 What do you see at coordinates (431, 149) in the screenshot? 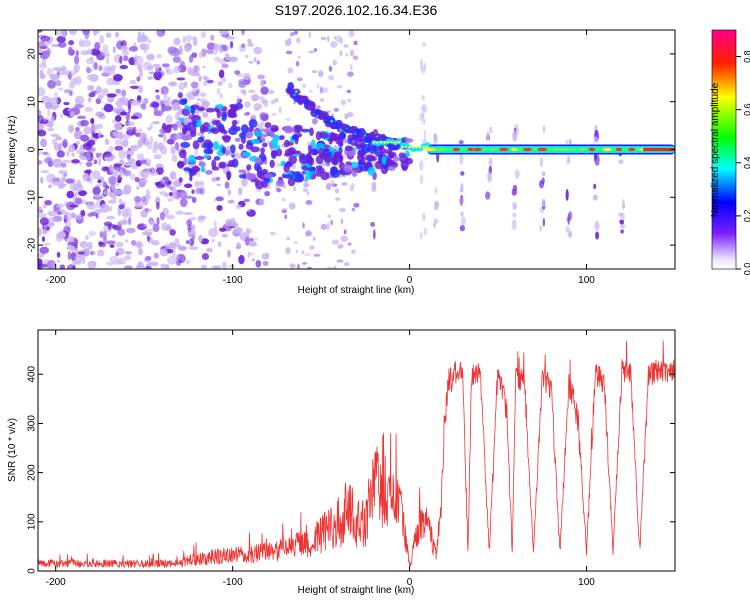
I see `tone-peak` at bounding box center [431, 149].